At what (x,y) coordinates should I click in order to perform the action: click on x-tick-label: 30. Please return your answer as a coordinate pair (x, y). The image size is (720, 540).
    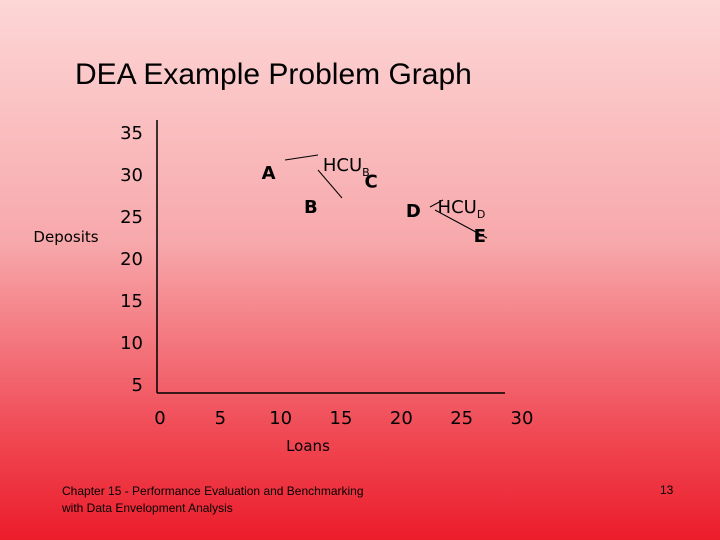
    Looking at the image, I should click on (522, 418).